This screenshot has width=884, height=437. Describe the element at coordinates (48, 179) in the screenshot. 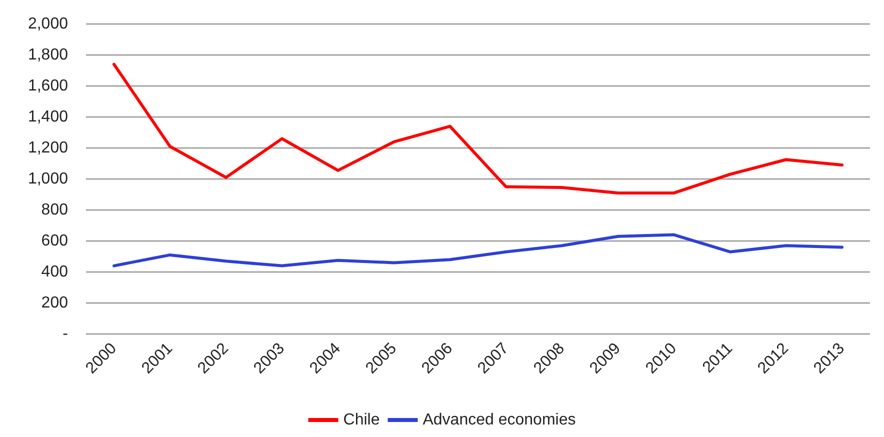

I see `y-tick-label: 1,000` at that location.